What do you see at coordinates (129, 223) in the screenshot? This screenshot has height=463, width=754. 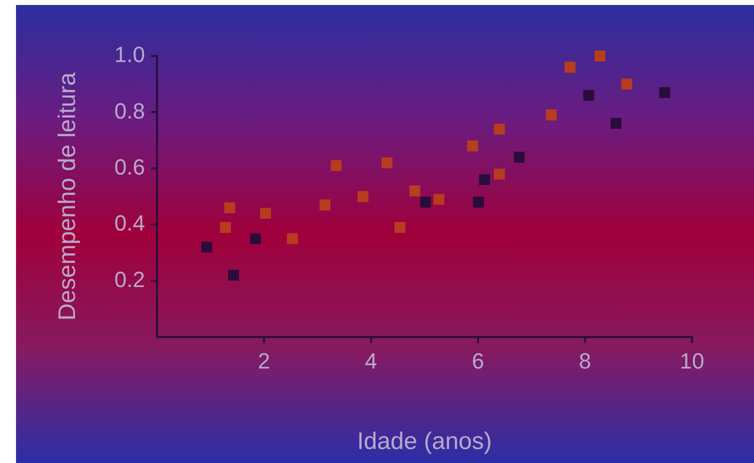 I see `y-tick-label: 0.4` at bounding box center [129, 223].